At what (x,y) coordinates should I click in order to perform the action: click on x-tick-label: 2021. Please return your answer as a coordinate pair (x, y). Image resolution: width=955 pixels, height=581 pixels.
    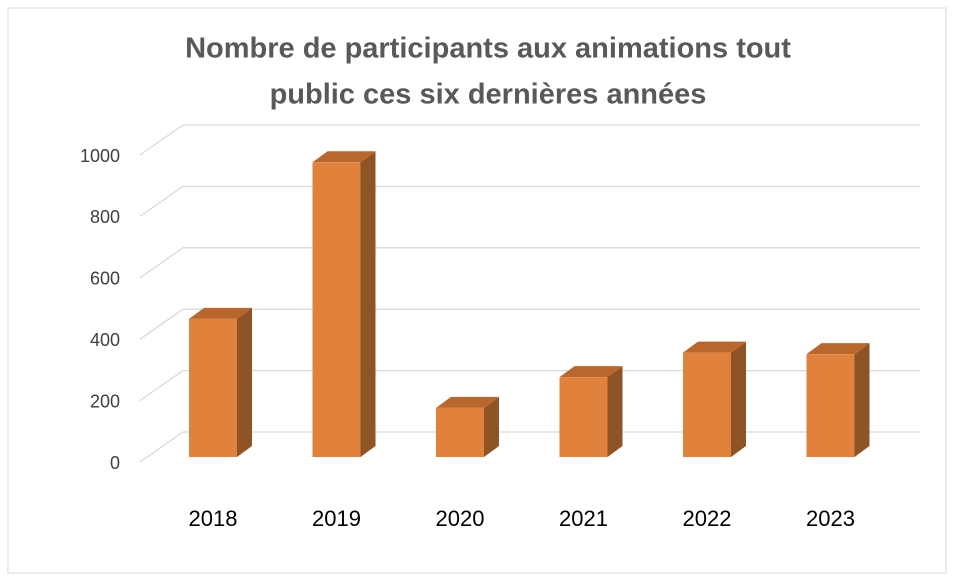
    Looking at the image, I should click on (583, 518).